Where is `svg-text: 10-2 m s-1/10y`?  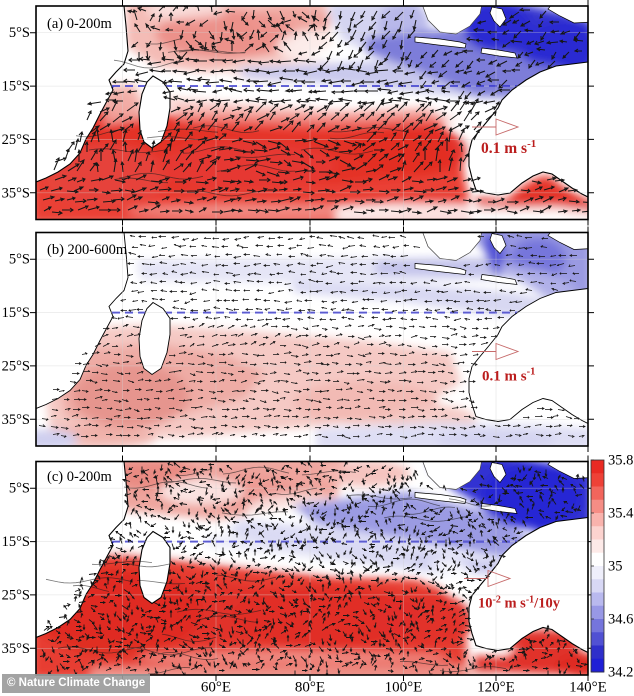
svg-text: 10-2 m s-1/10y is located at coordinates (519, 603).